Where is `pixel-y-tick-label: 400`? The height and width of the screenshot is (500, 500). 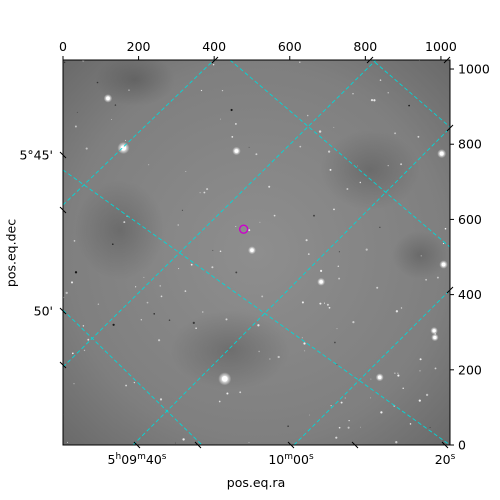
pixel-y-tick-label: 400 is located at coordinates (470, 294).